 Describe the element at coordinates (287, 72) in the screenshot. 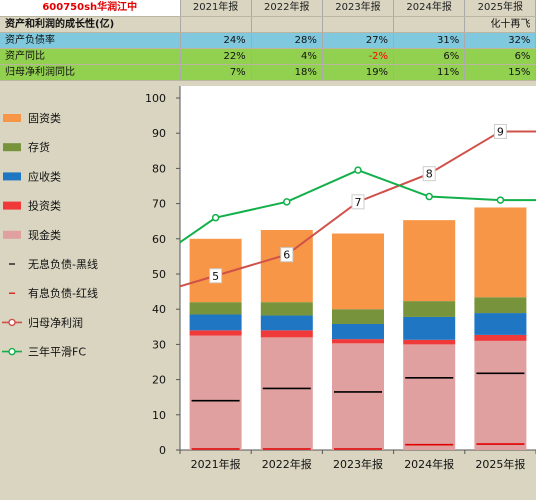

I see `table-cell: 18%` at that location.